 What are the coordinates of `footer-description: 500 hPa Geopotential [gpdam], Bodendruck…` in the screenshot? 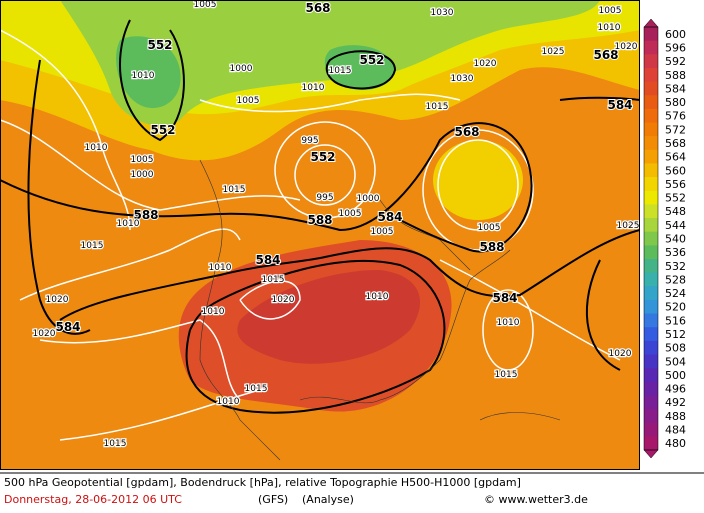 It's located at (262, 482).